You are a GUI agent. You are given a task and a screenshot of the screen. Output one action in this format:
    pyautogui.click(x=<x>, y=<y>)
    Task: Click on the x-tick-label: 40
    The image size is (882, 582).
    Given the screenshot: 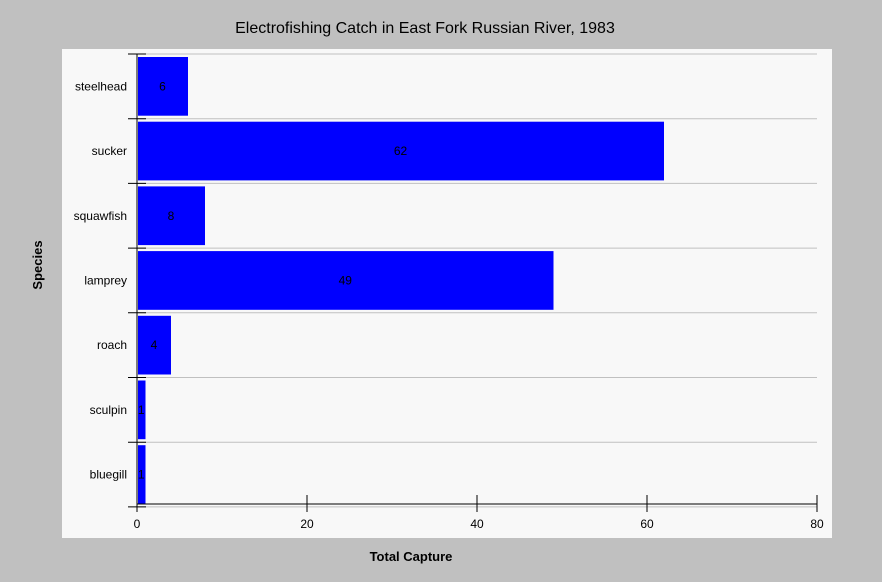 What is the action you would take?
    pyautogui.click(x=477, y=524)
    